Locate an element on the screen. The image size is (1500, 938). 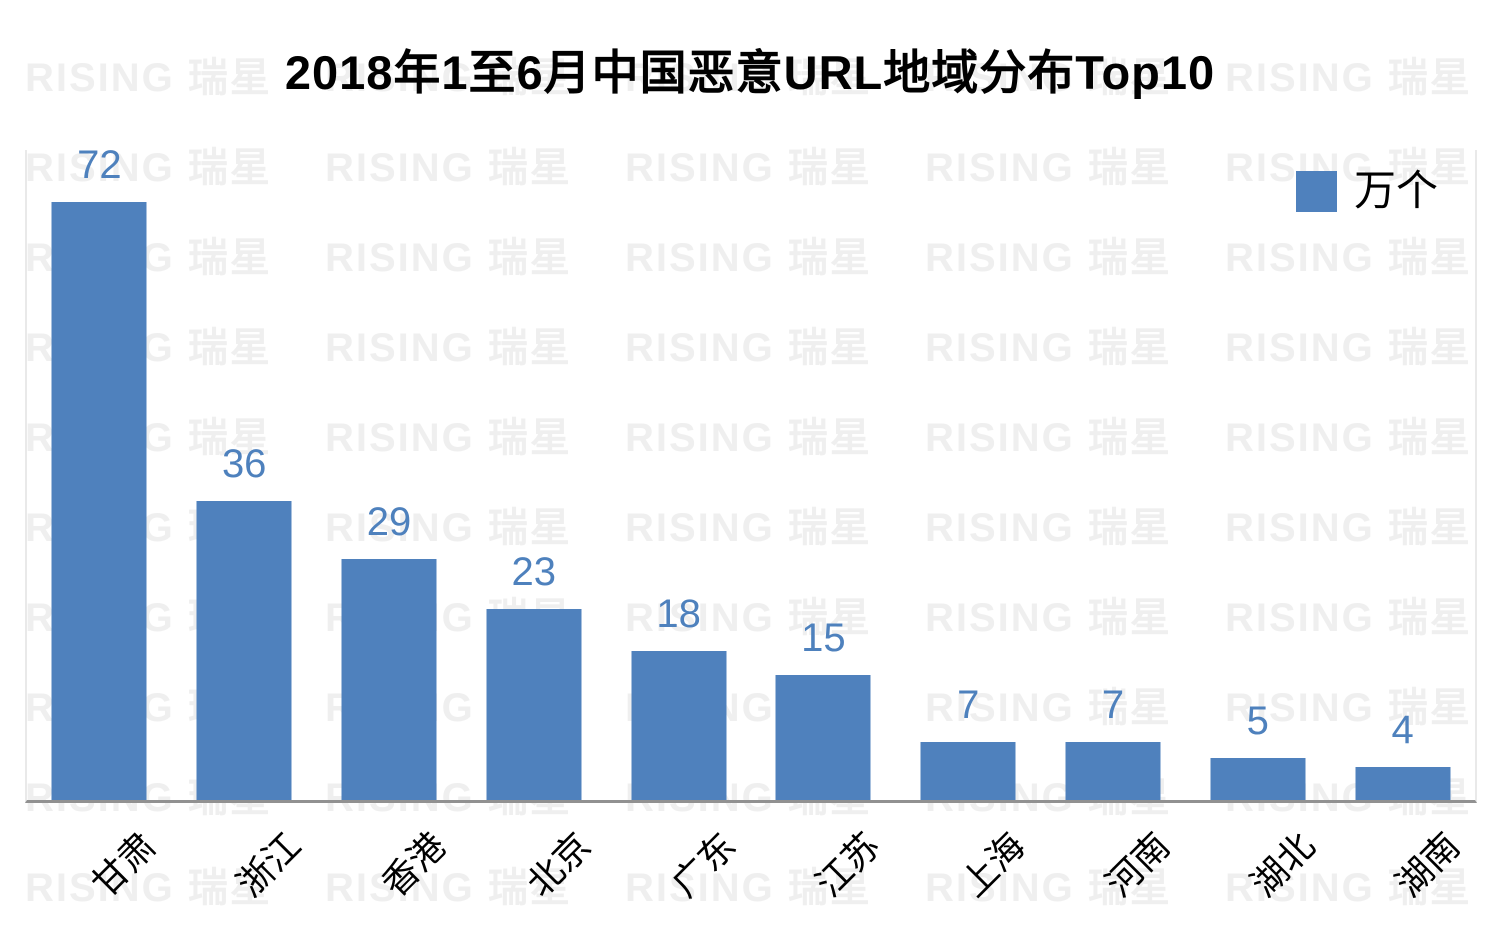
bar-value-label: 4 is located at coordinates (1402, 730).